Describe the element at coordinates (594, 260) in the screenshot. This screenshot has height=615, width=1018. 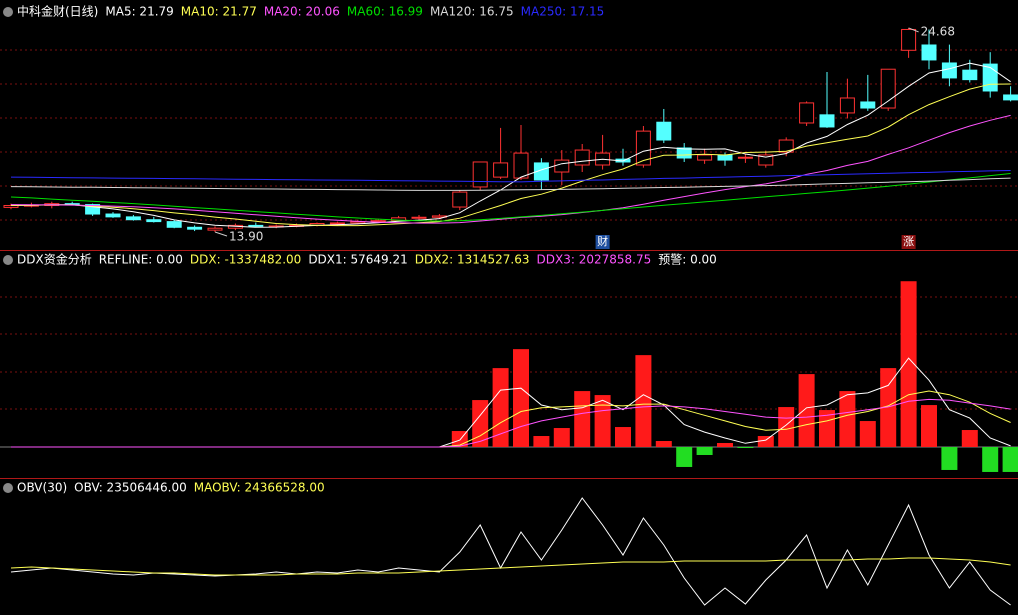
I see `legend-label: DDX3: 2027858.75` at that location.